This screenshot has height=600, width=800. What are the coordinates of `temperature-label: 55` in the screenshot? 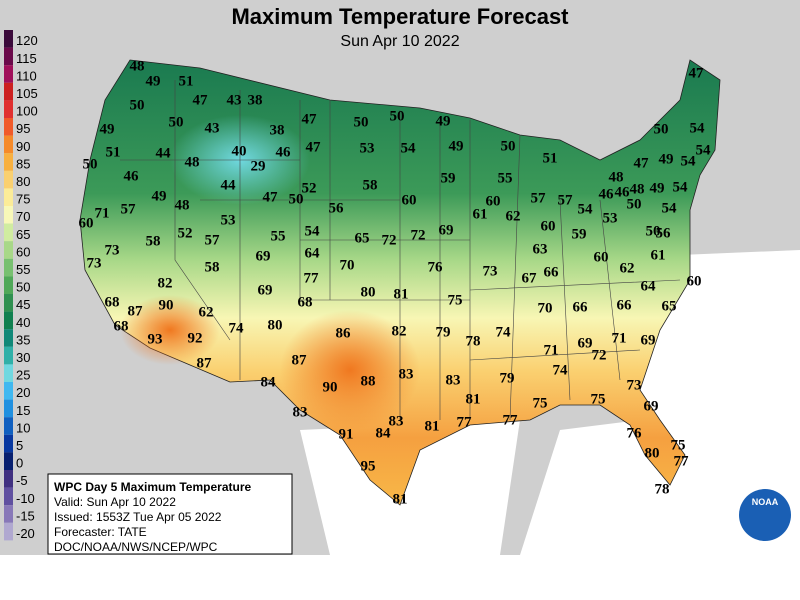 It's located at (278, 236).